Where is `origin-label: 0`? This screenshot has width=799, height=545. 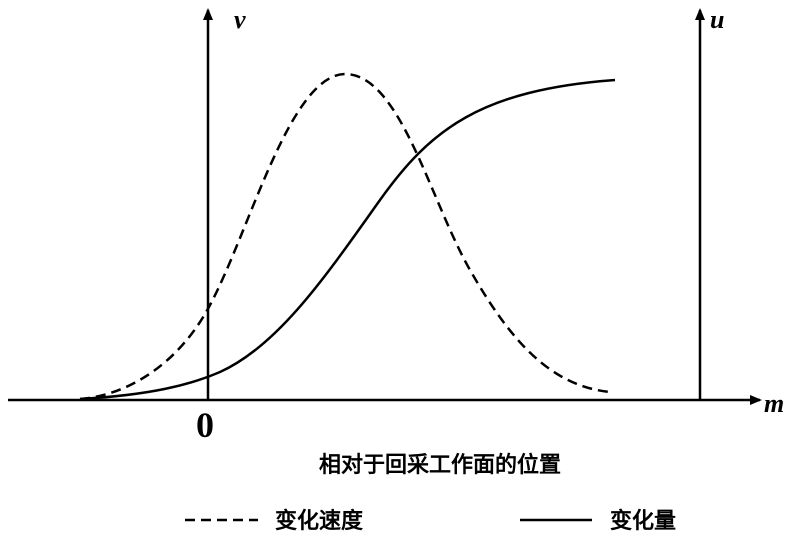 origin-label: 0 is located at coordinates (205, 425).